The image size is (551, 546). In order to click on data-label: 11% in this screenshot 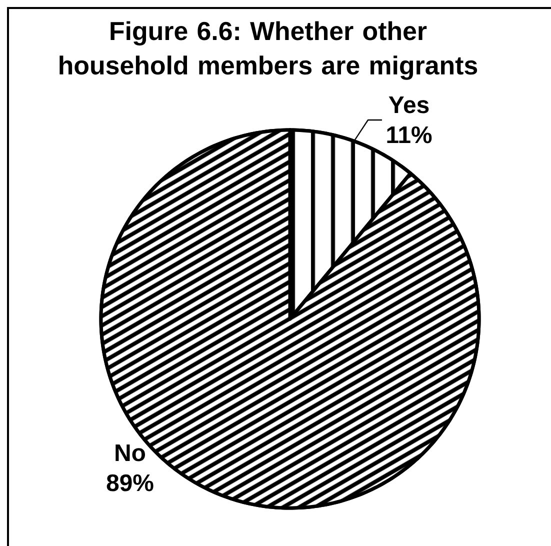, I will do `click(409, 135)`.